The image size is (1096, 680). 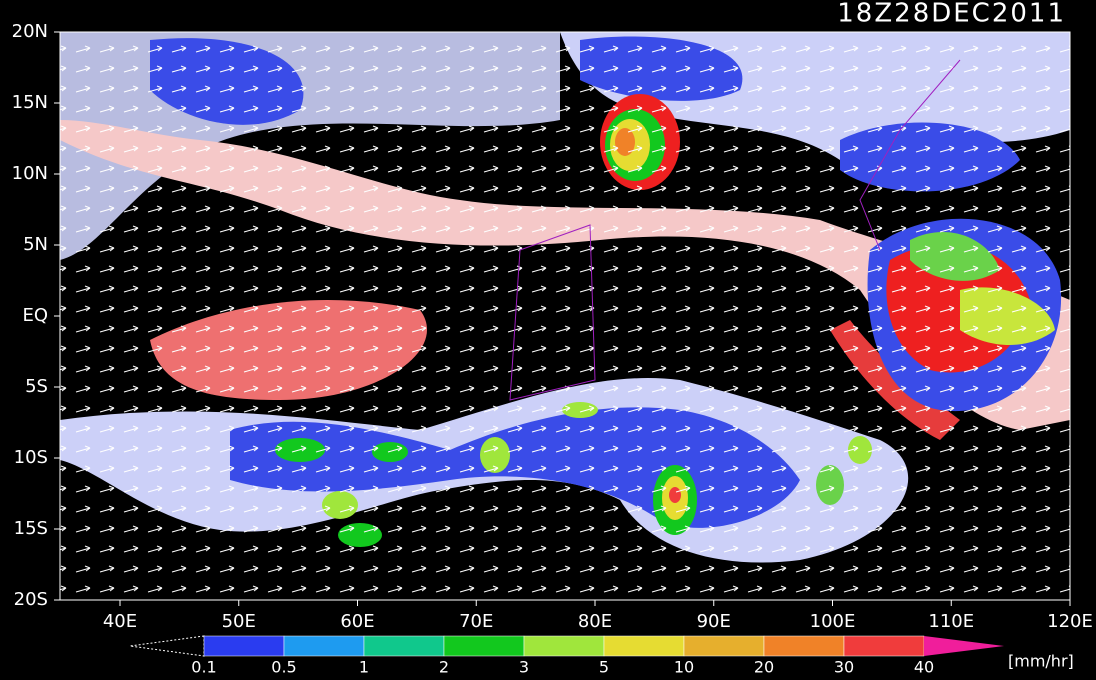 I want to click on lon-label: 80E, so click(x=595, y=621).